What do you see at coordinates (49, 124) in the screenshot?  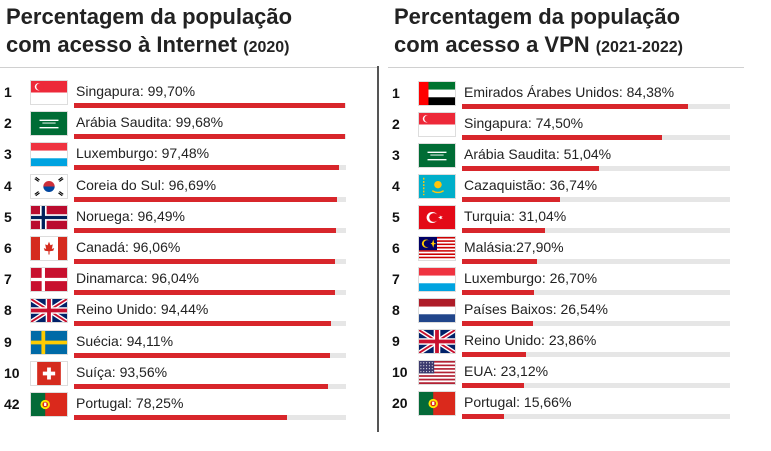 I see `saudi-arabia-flag` at bounding box center [49, 124].